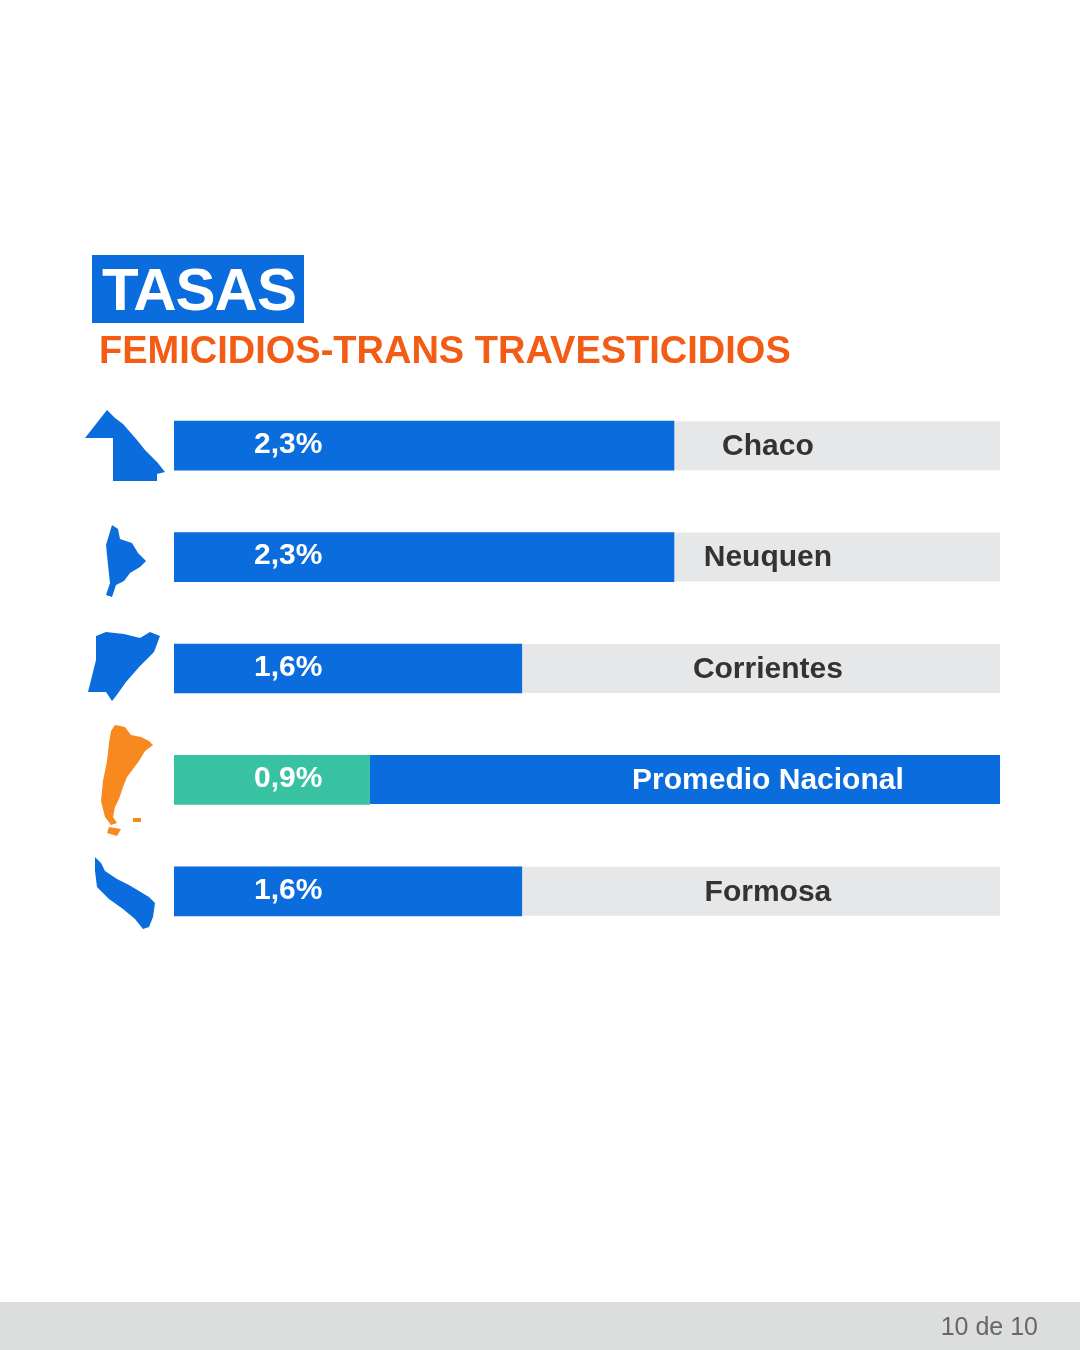  Describe the element at coordinates (768, 556) in the screenshot. I see `y-tick-label: Neuquen` at that location.